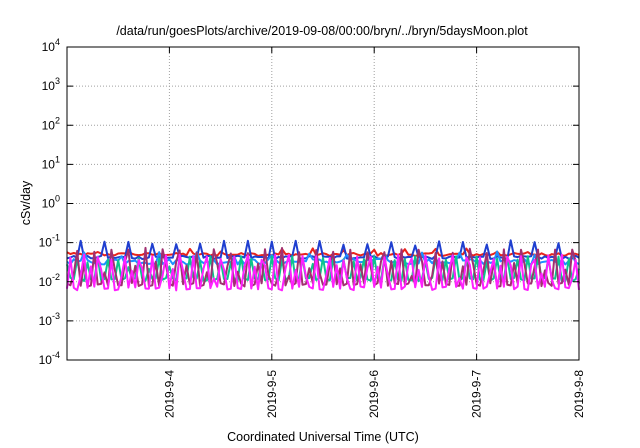  I want to click on y-tick-label: 10³, so click(51, 84).